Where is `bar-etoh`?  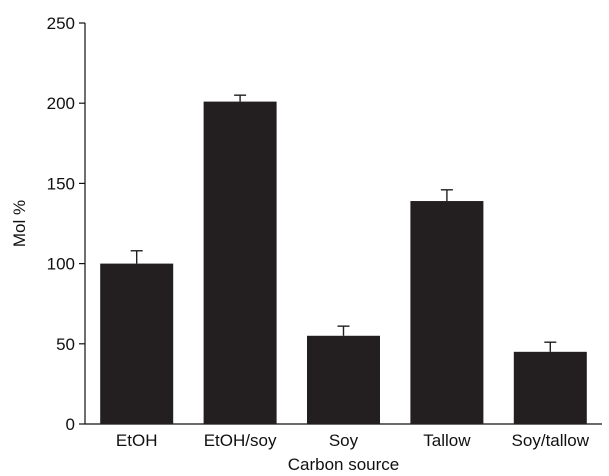
bar-etoh is located at coordinates (137, 343).